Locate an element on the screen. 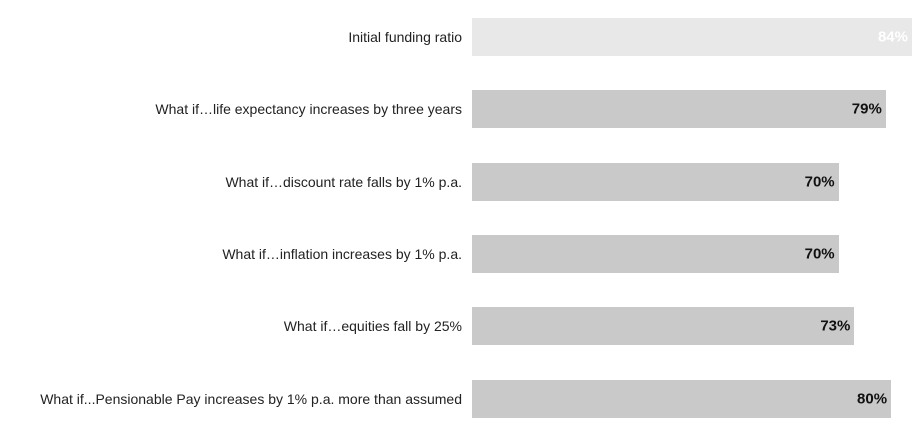 The width and height of the screenshot is (912, 421). category-label: What if…equities fall by 25% is located at coordinates (372, 326).